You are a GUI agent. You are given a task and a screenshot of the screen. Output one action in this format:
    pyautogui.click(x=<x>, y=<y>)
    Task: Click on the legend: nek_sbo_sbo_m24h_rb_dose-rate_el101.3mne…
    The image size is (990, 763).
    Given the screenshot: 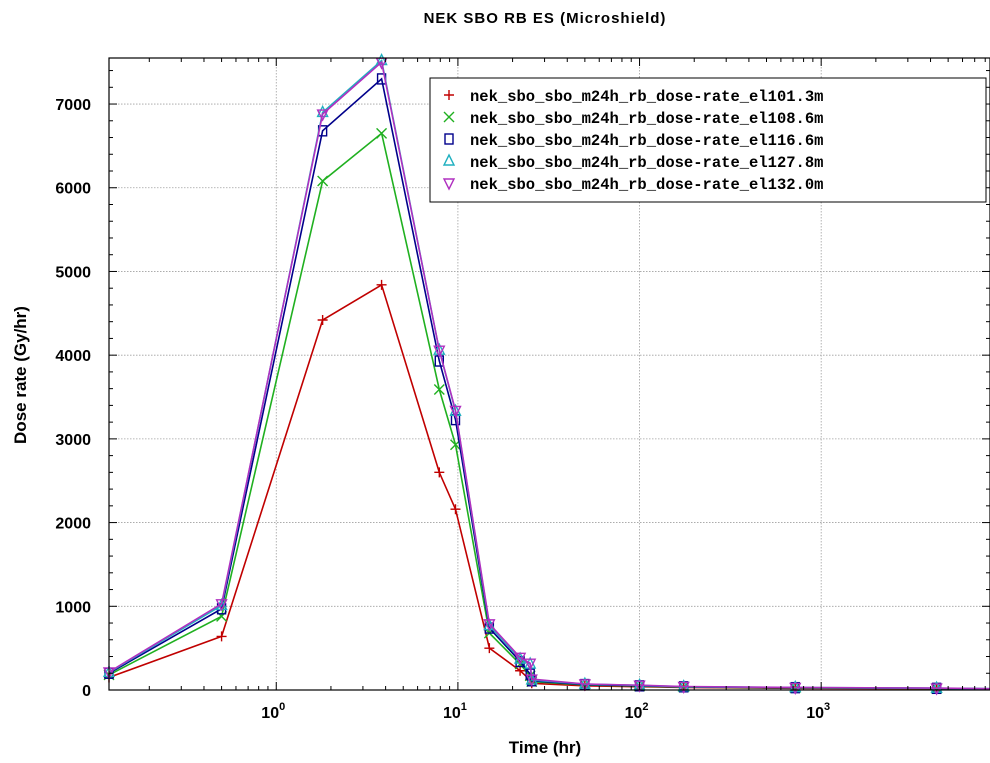 What is the action you would take?
    pyautogui.click(x=708, y=140)
    